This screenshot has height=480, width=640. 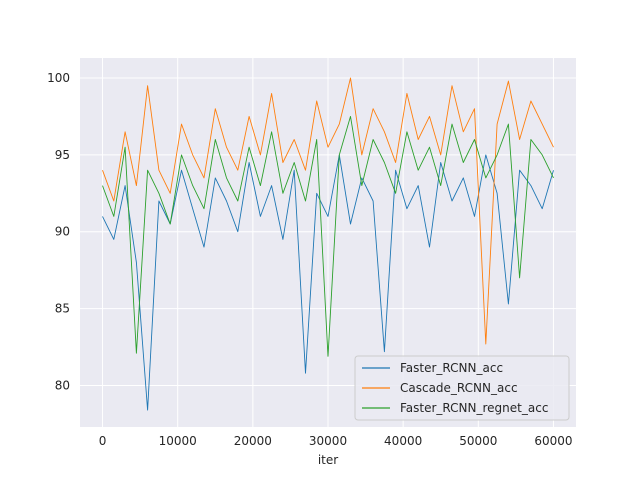 I want to click on x-tick-label: 40000, so click(x=403, y=441).